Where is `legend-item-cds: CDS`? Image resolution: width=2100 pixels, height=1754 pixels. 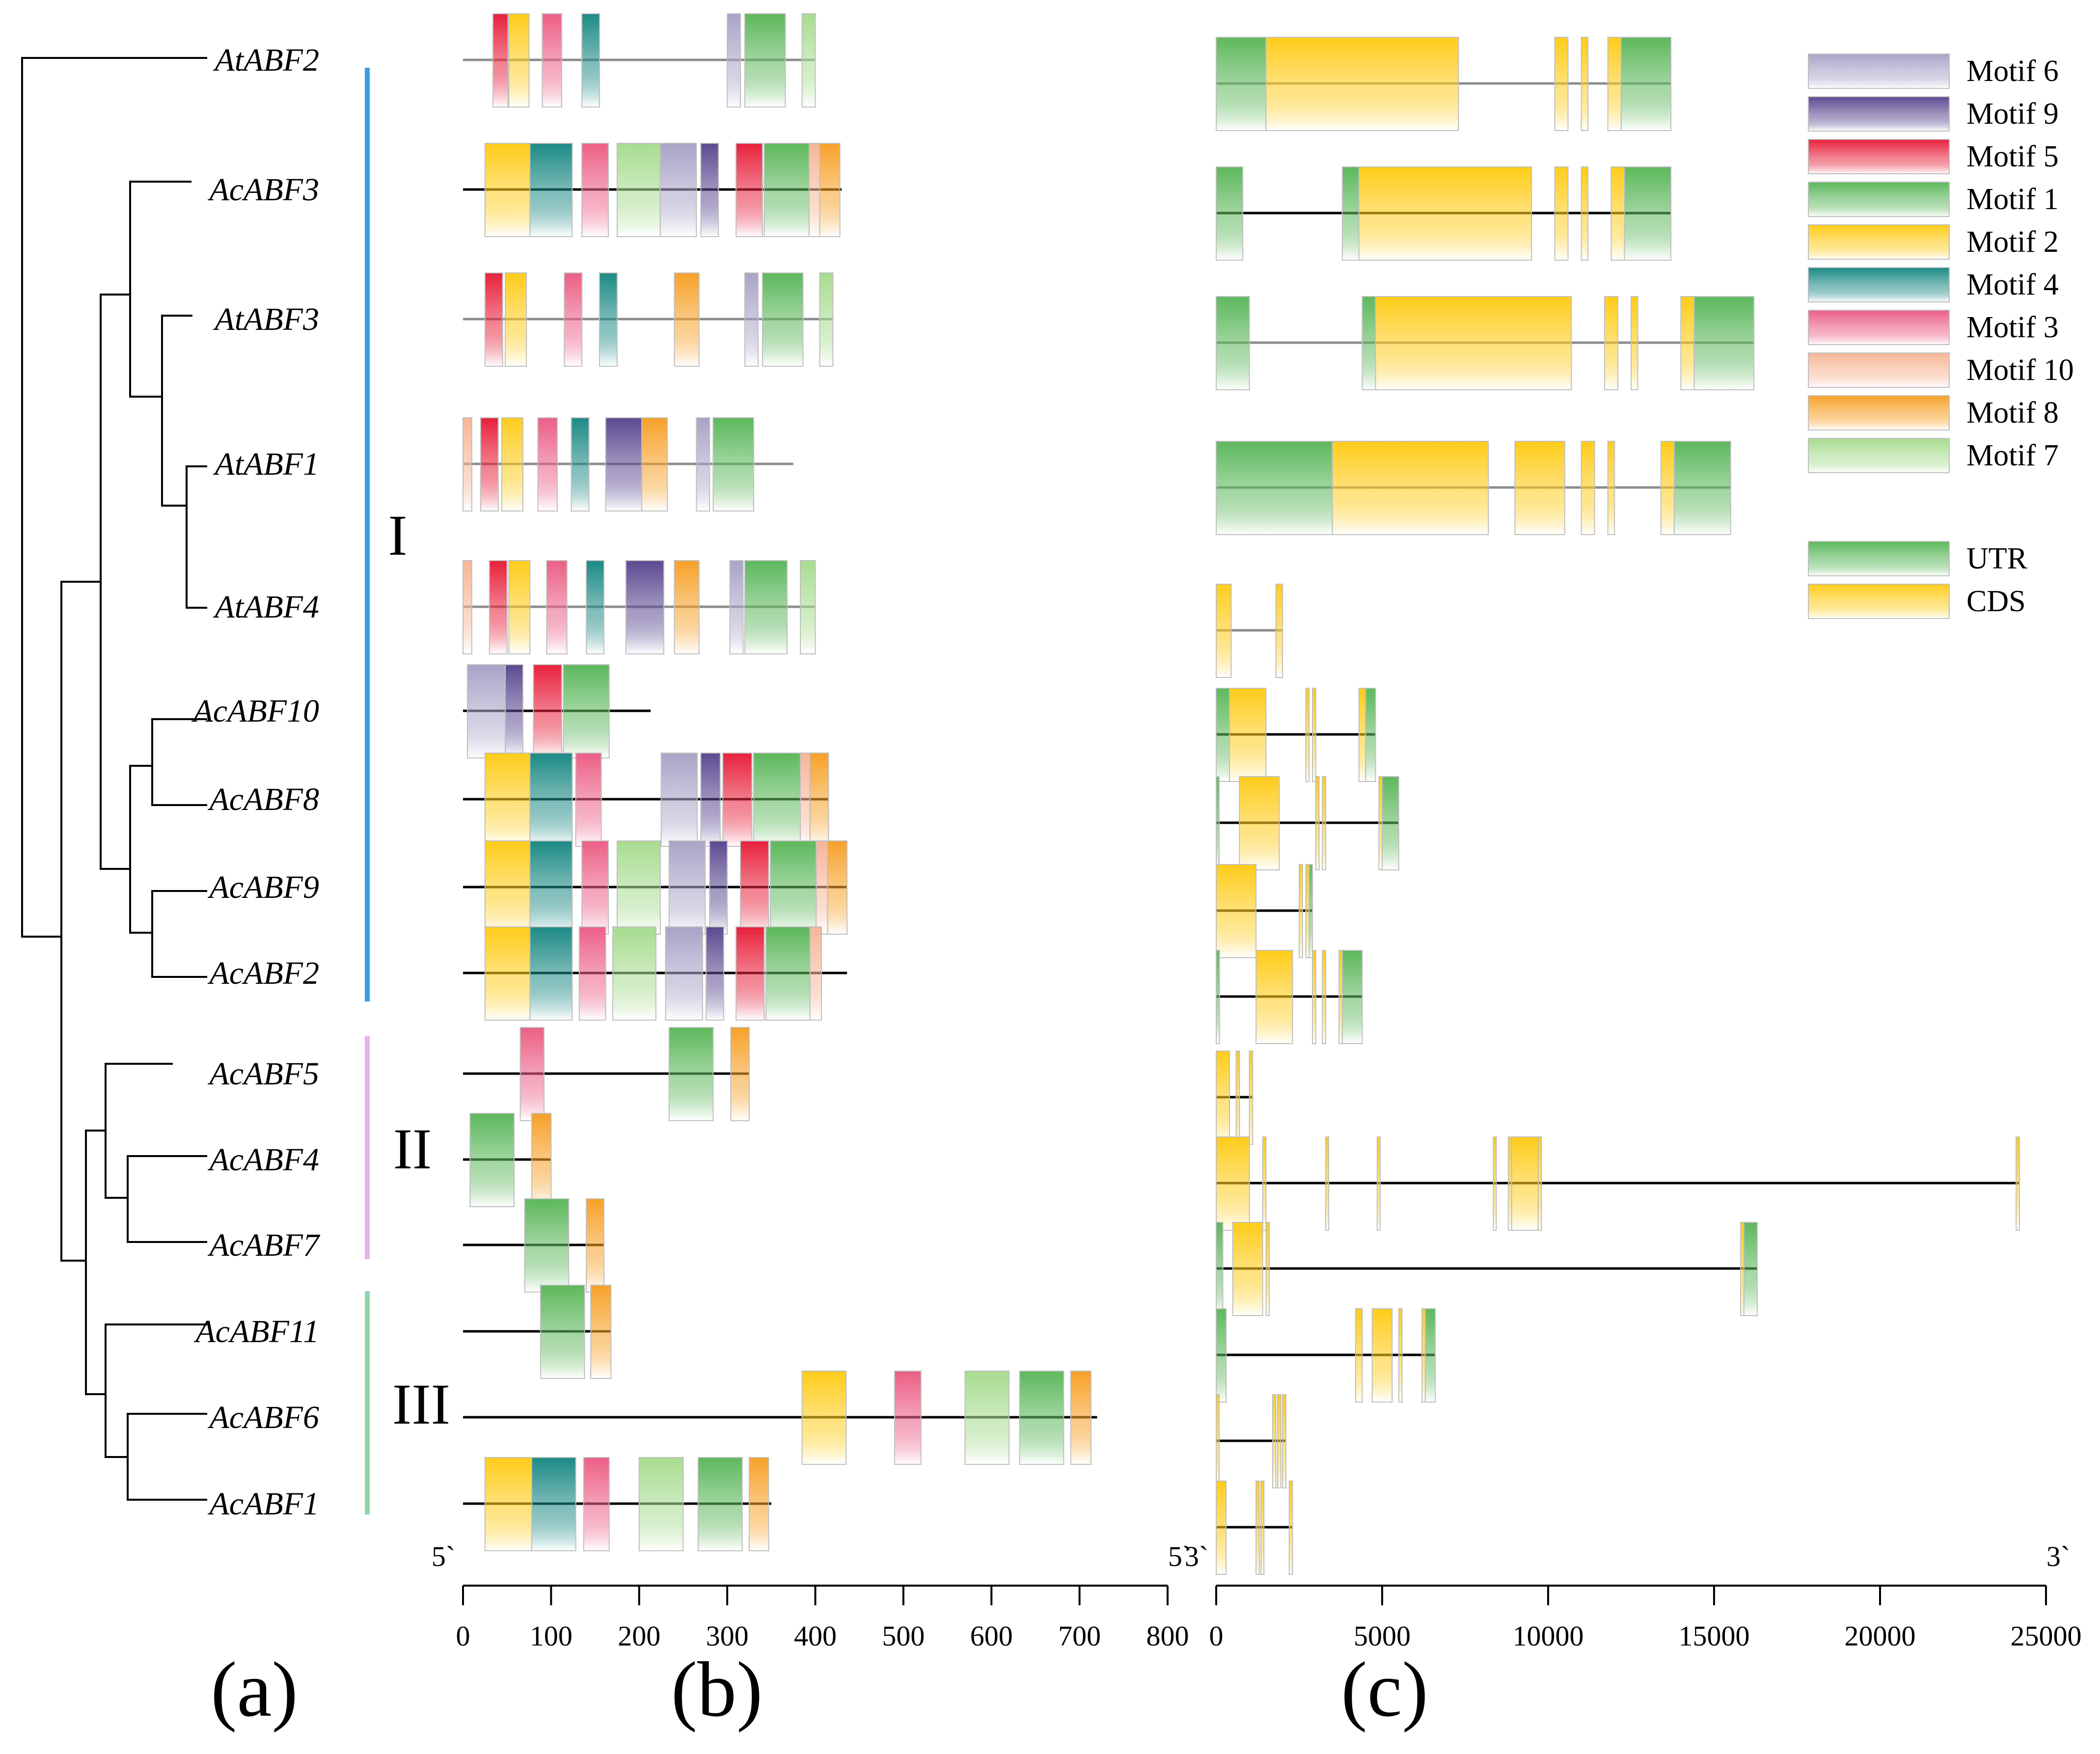
legend-item-cds: CDS is located at coordinates (1917, 601).